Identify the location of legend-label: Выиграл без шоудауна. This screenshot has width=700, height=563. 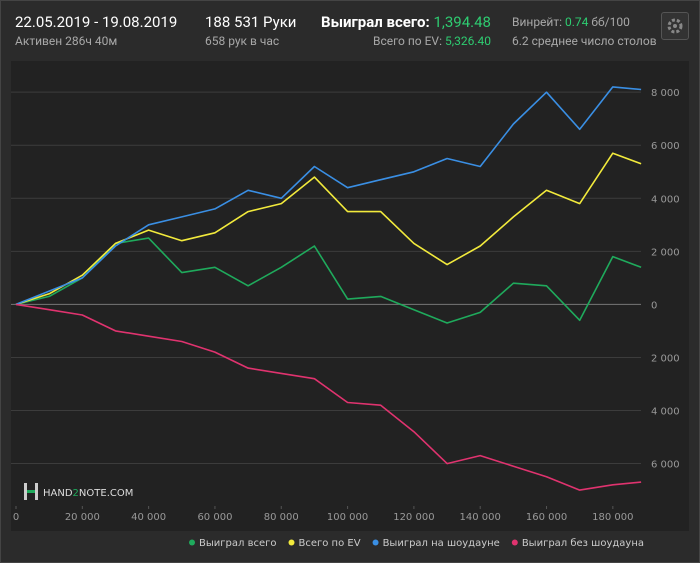
(583, 543).